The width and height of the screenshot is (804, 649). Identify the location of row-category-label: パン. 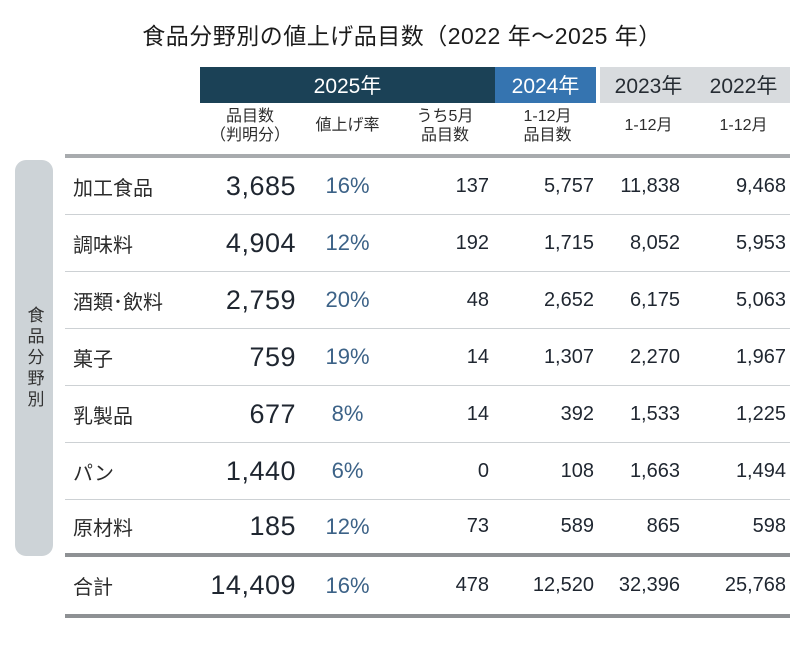
(93, 473).